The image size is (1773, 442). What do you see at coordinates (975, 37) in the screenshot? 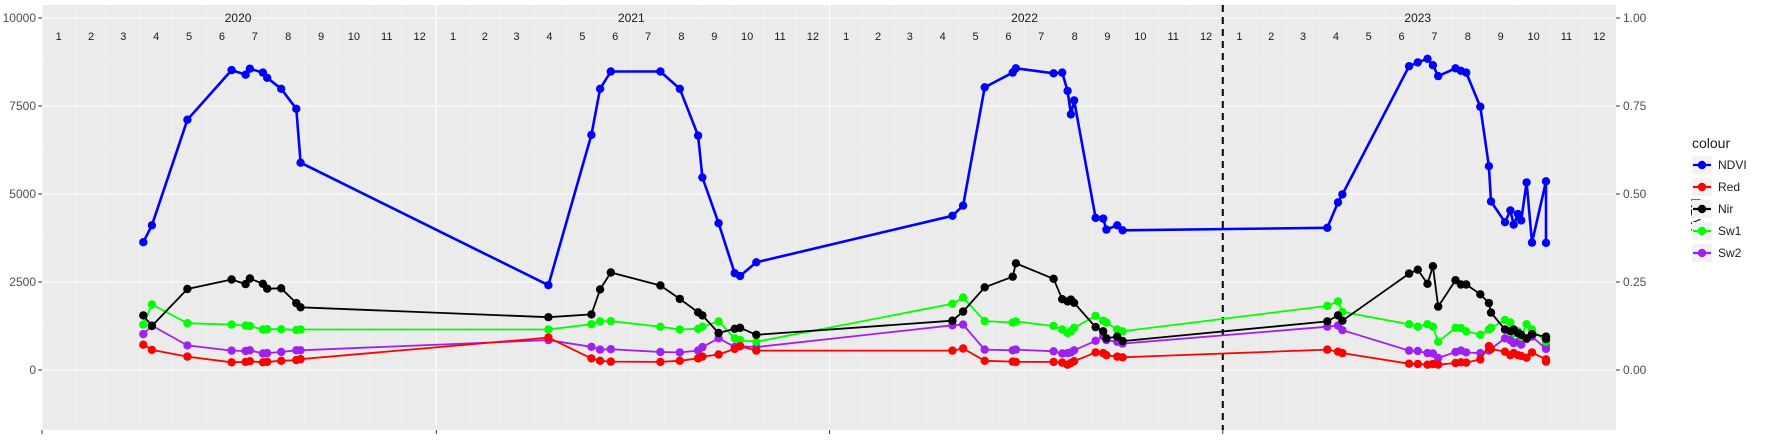
I see `month-label: 5` at bounding box center [975, 37].